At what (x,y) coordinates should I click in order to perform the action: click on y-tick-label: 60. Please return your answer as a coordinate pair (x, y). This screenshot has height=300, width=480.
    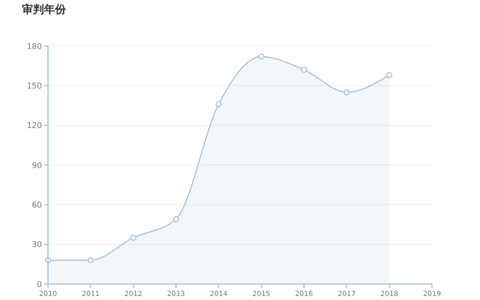
    Looking at the image, I should click on (37, 205).